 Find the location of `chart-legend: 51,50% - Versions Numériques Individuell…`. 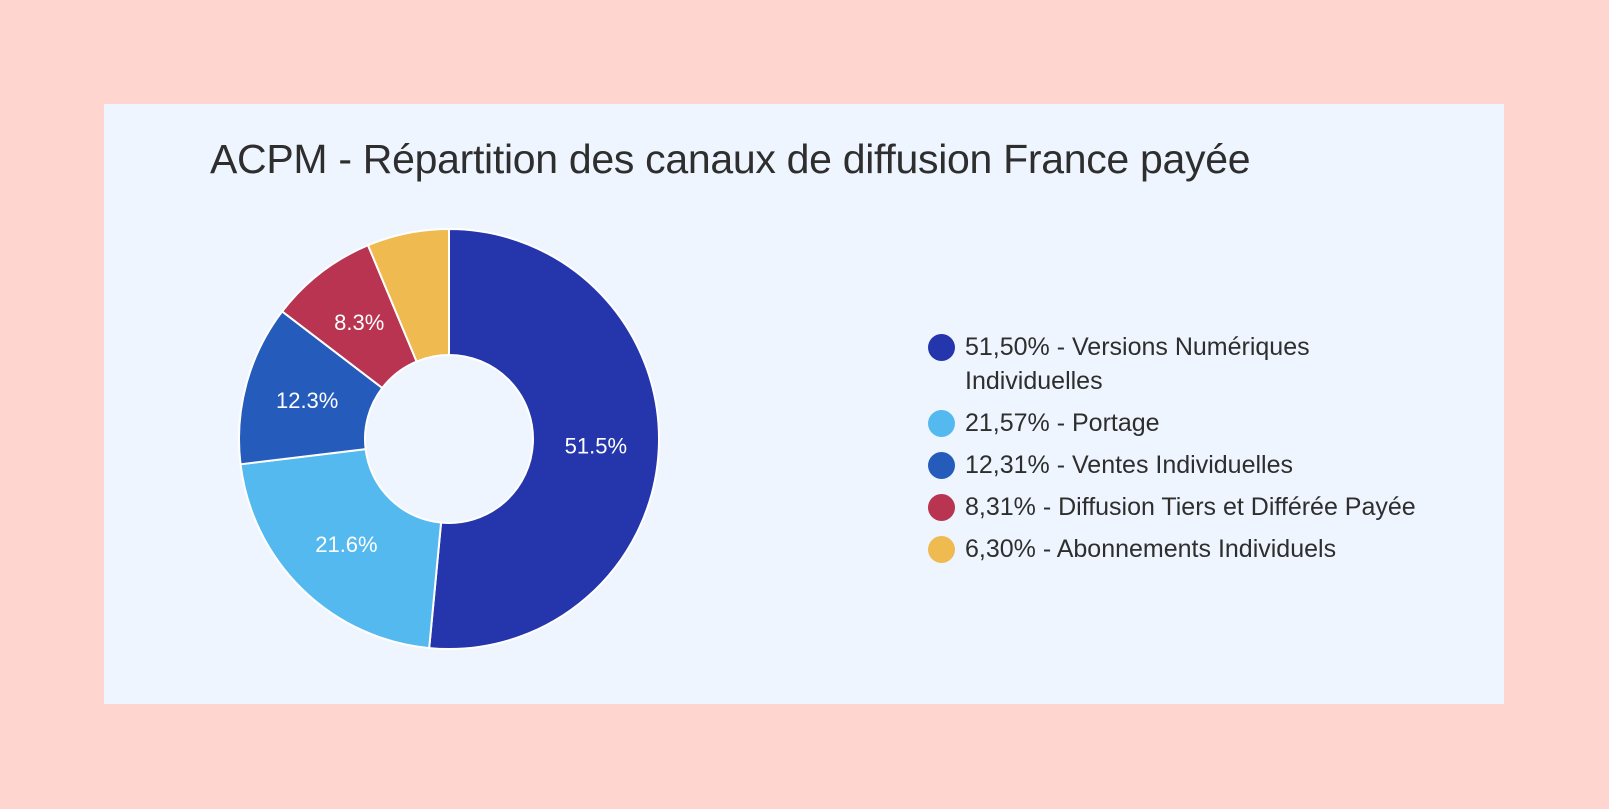

chart-legend: 51,50% - Versions Numériques Individuell… is located at coordinates (1188, 452).